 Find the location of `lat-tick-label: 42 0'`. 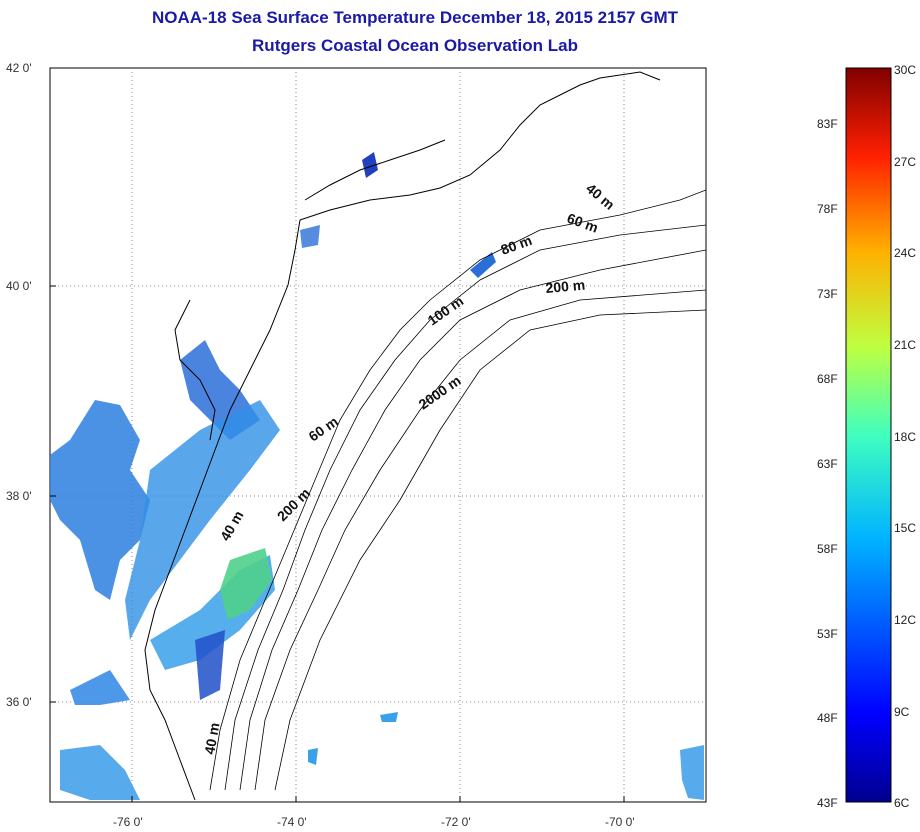

lat-tick-label: 42 0' is located at coordinates (19, 68).